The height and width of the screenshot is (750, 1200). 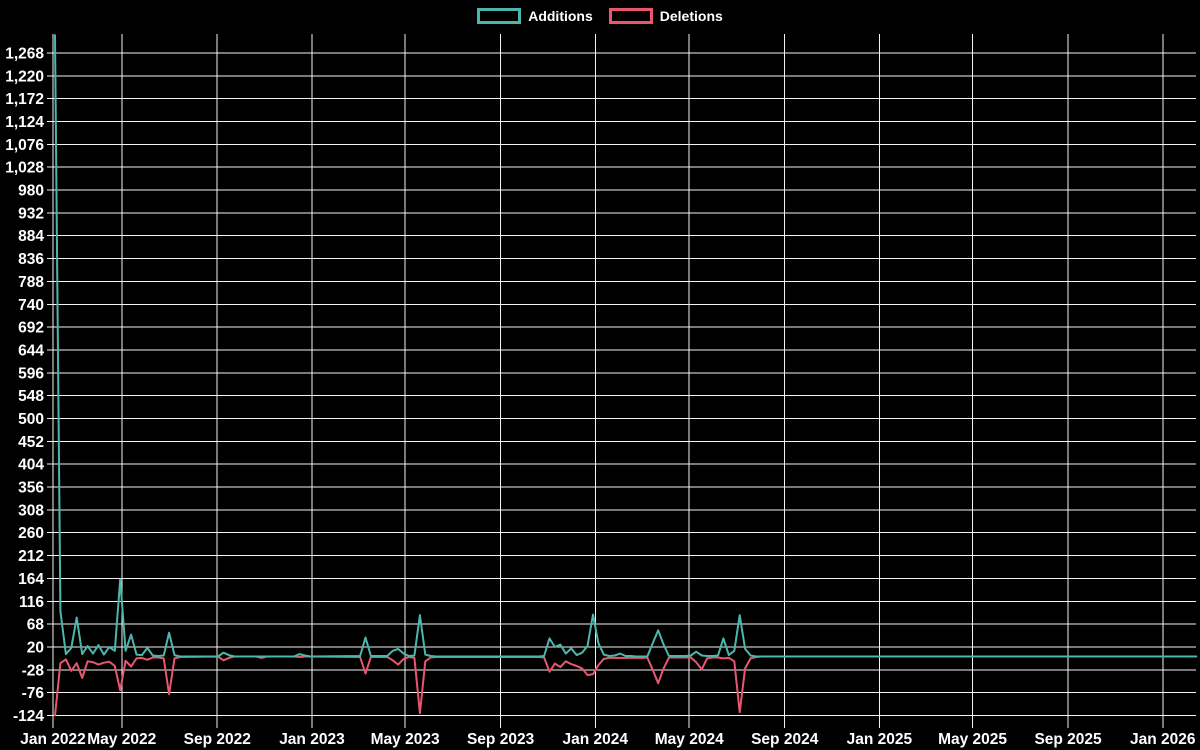 I want to click on y-axis-label: 1,172, so click(x=24, y=99).